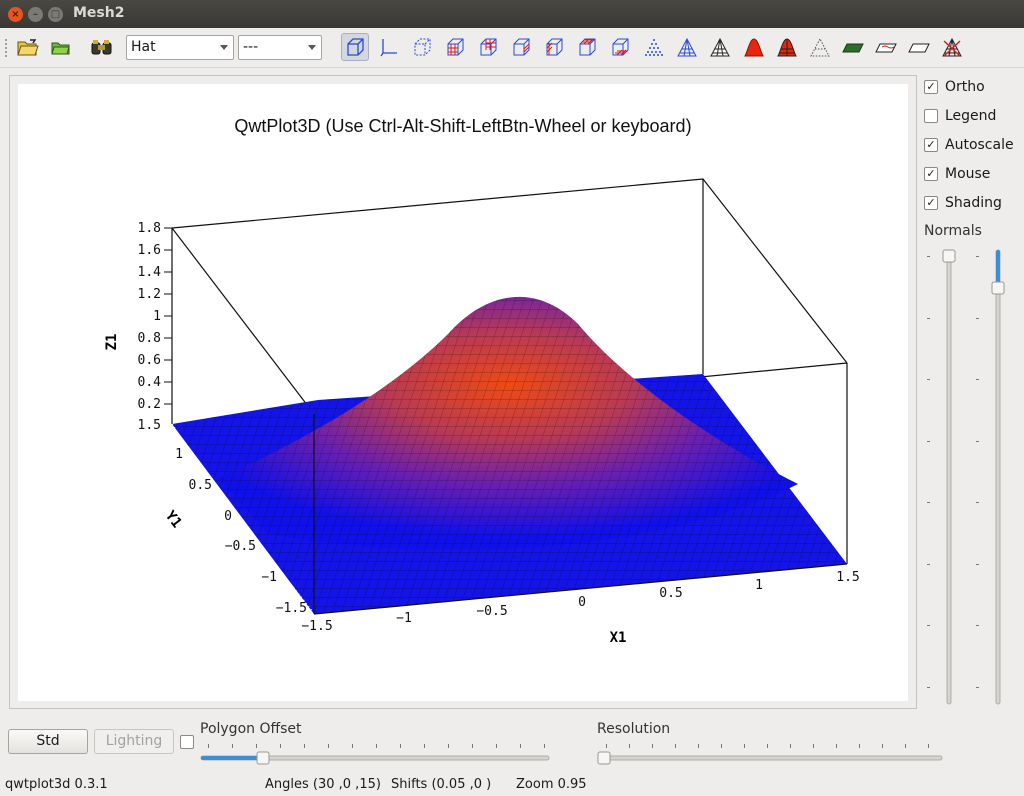  What do you see at coordinates (931, 145) in the screenshot?
I see `autoscale-check-box: ✓` at bounding box center [931, 145].